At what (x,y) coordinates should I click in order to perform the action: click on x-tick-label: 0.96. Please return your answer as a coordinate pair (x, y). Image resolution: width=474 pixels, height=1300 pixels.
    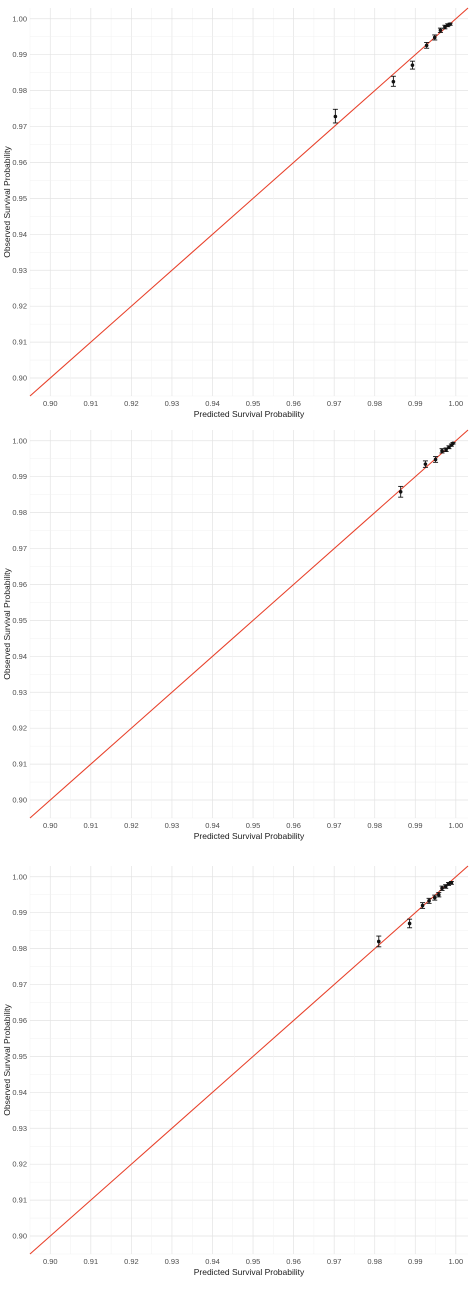
    Looking at the image, I should click on (293, 403).